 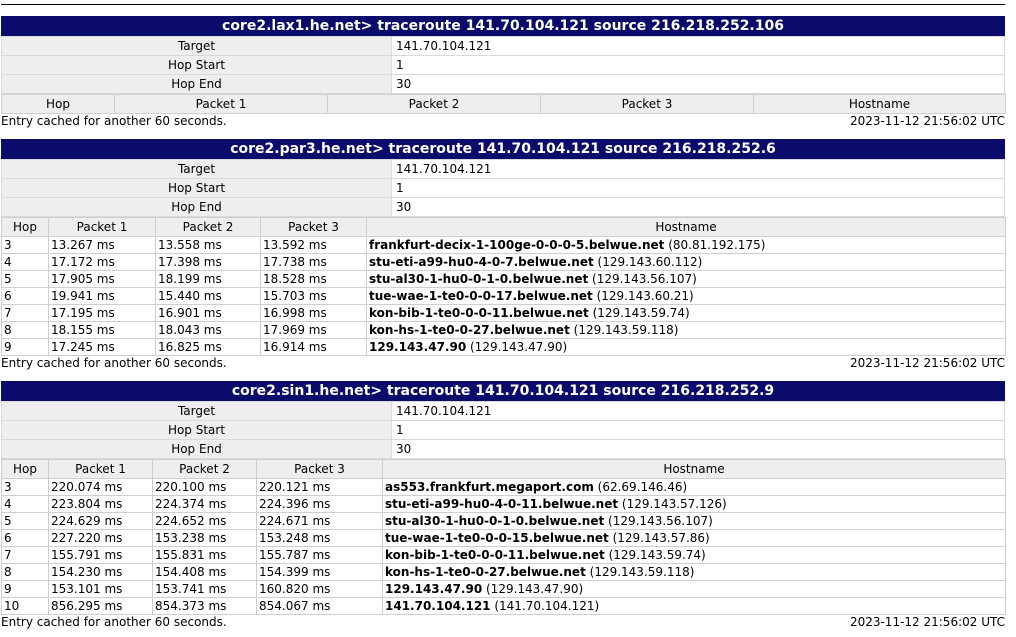 I want to click on packet-2-time: 220.100 ms, so click(x=204, y=487).